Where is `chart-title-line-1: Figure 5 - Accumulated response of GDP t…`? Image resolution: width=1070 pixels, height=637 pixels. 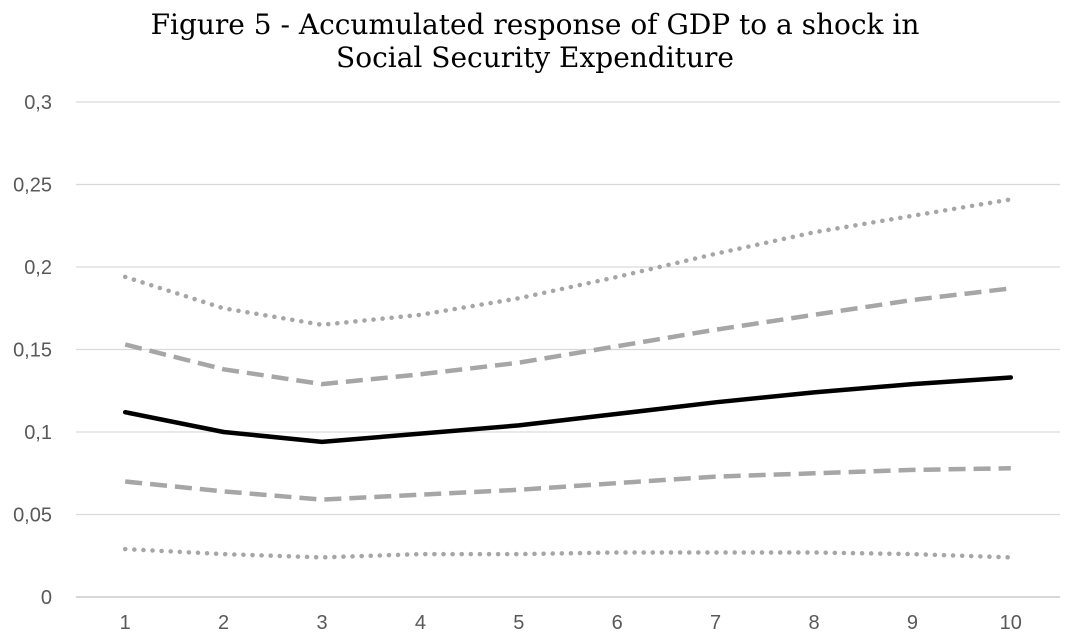
chart-title-line-1: Figure 5 - Accumulated response of GDP t… is located at coordinates (535, 24).